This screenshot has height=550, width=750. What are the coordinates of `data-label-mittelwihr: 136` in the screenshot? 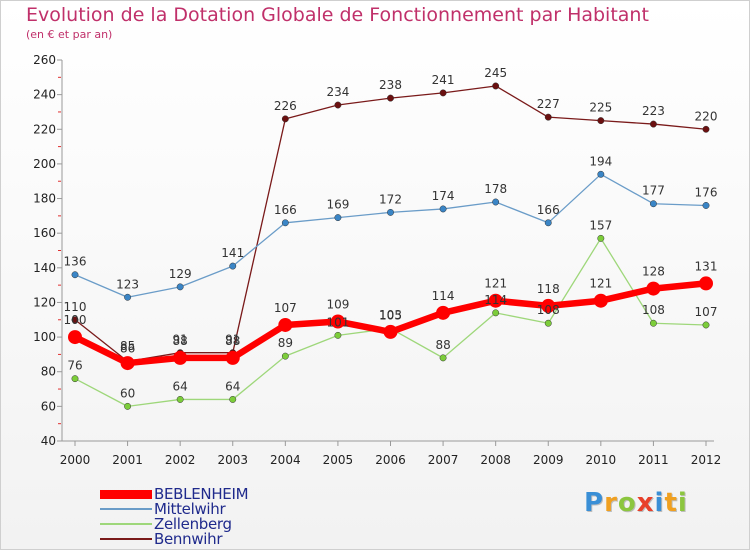 It's located at (75, 262).